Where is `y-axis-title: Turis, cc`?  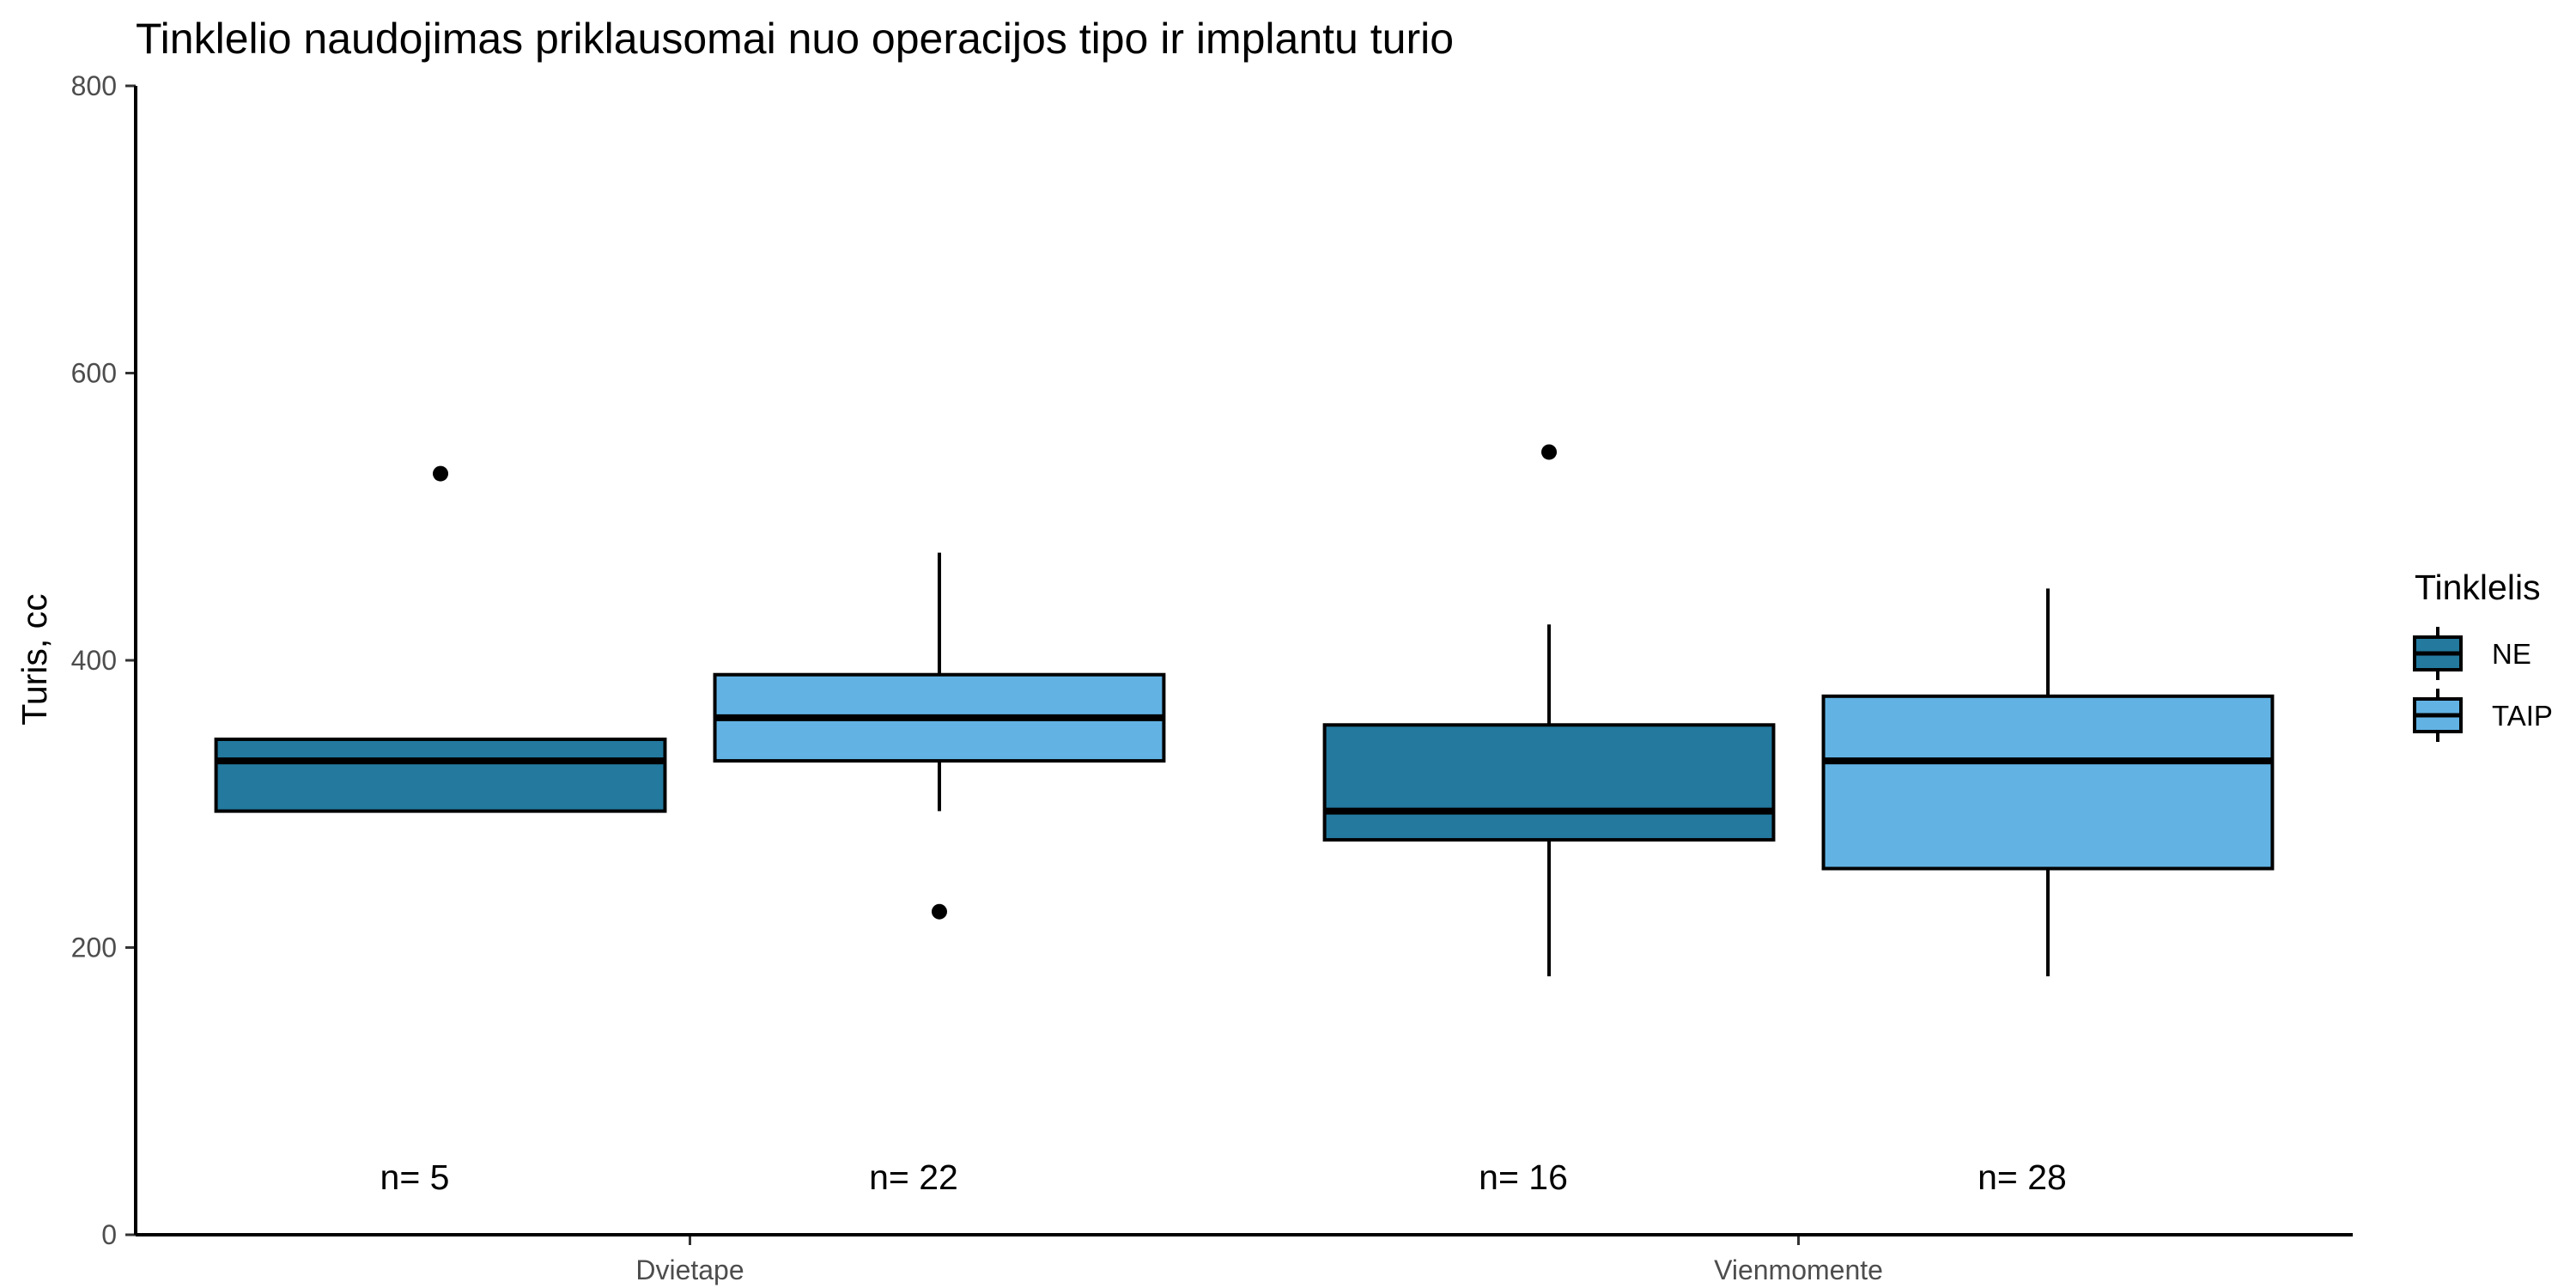 y-axis-title: Turis, cc is located at coordinates (34, 659).